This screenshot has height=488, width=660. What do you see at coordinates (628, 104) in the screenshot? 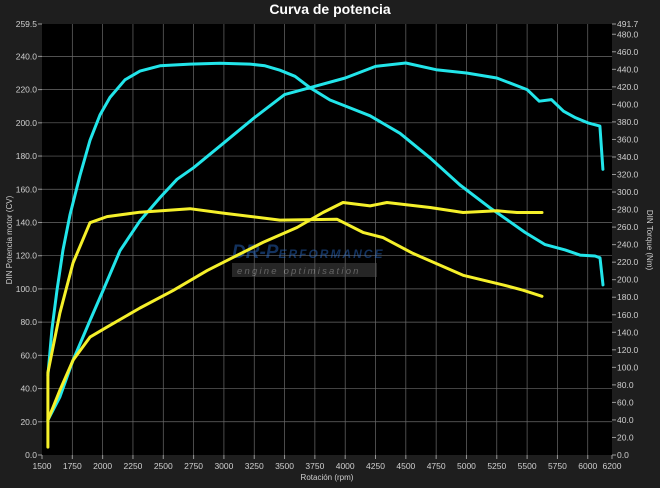
I see `y2-tick-label: 400.0` at bounding box center [628, 104].